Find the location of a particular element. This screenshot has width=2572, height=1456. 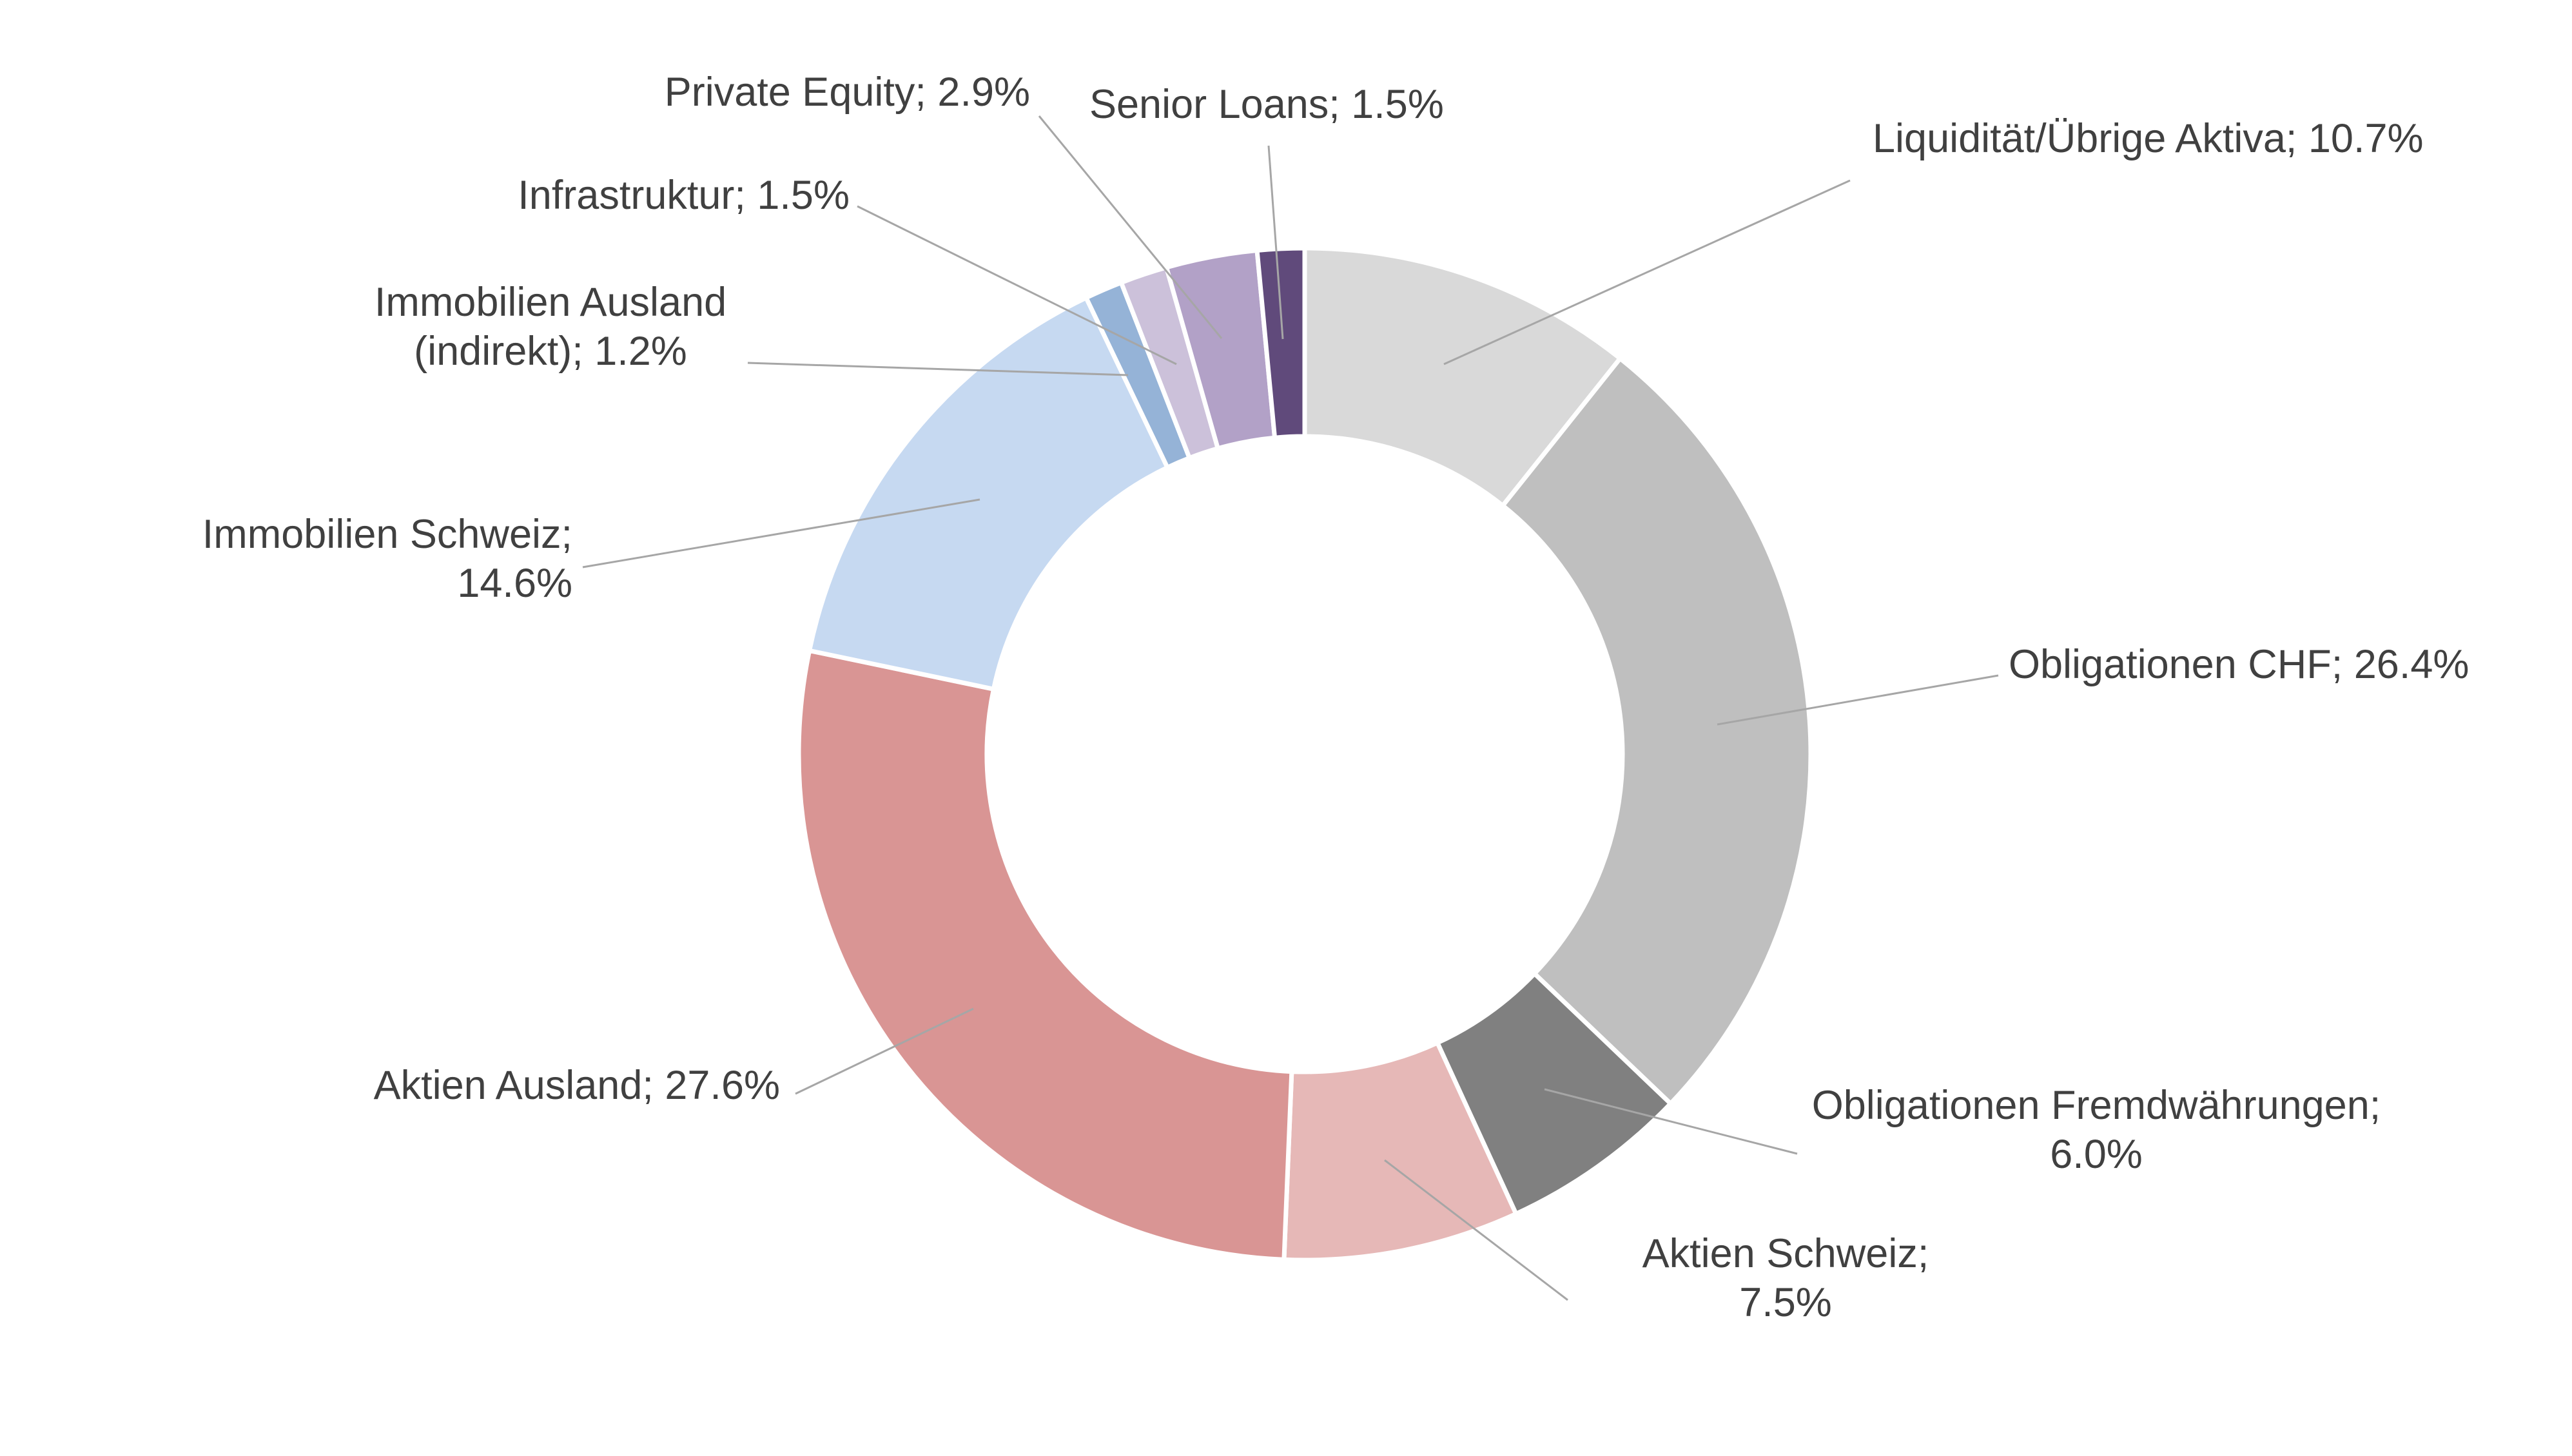

data-label-line: 14.6% is located at coordinates (514, 583).